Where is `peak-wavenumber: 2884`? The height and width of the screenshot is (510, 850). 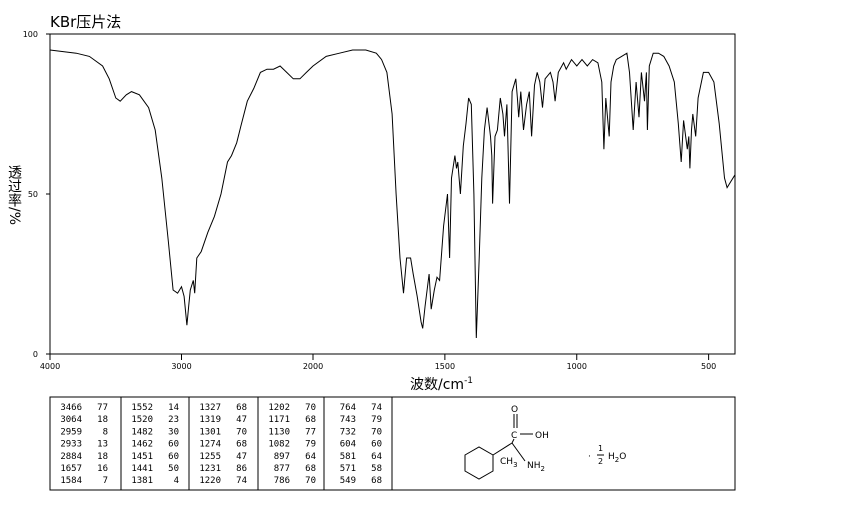 peak-wavenumber: 2884 is located at coordinates (71, 457).